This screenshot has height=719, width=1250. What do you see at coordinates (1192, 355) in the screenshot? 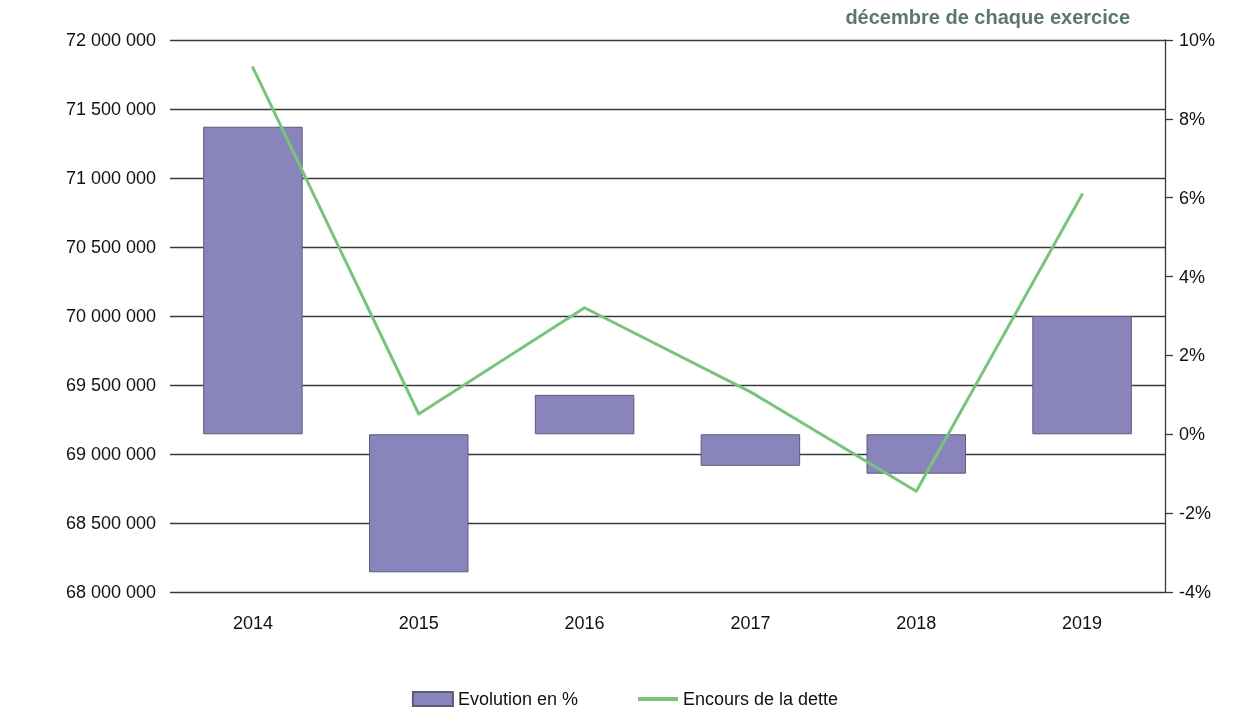
I see `y2-tick-label: 2%` at bounding box center [1192, 355].